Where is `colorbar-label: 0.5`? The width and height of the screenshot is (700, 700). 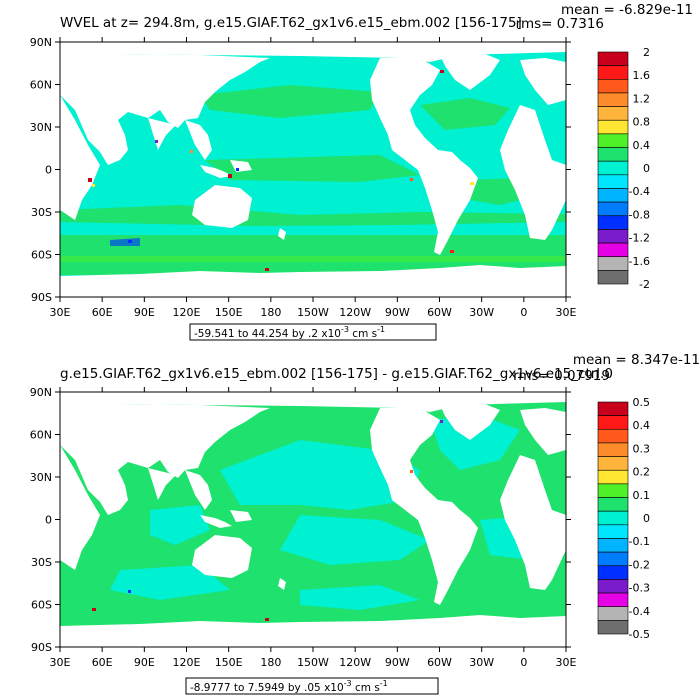 colorbar-label: 0.5 is located at coordinates (642, 402).